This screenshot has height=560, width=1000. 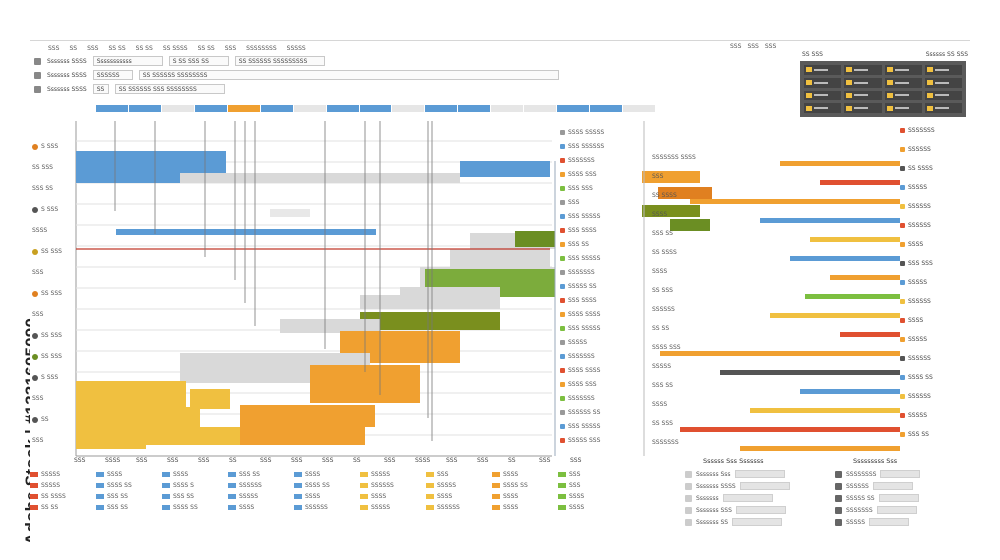 I want to click on toolbar-row-2-field-2: SS SSSSSS SSSSSSSS, so click(x=348, y=75).